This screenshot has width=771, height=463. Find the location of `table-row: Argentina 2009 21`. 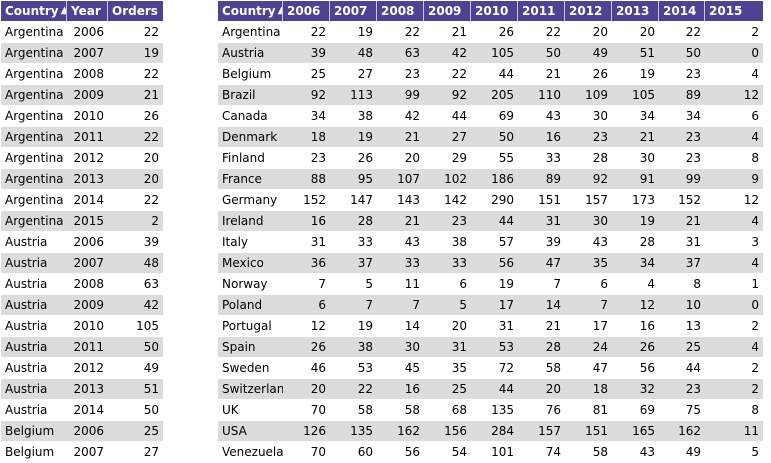

table-row: Argentina 2009 21 is located at coordinates (82, 94).